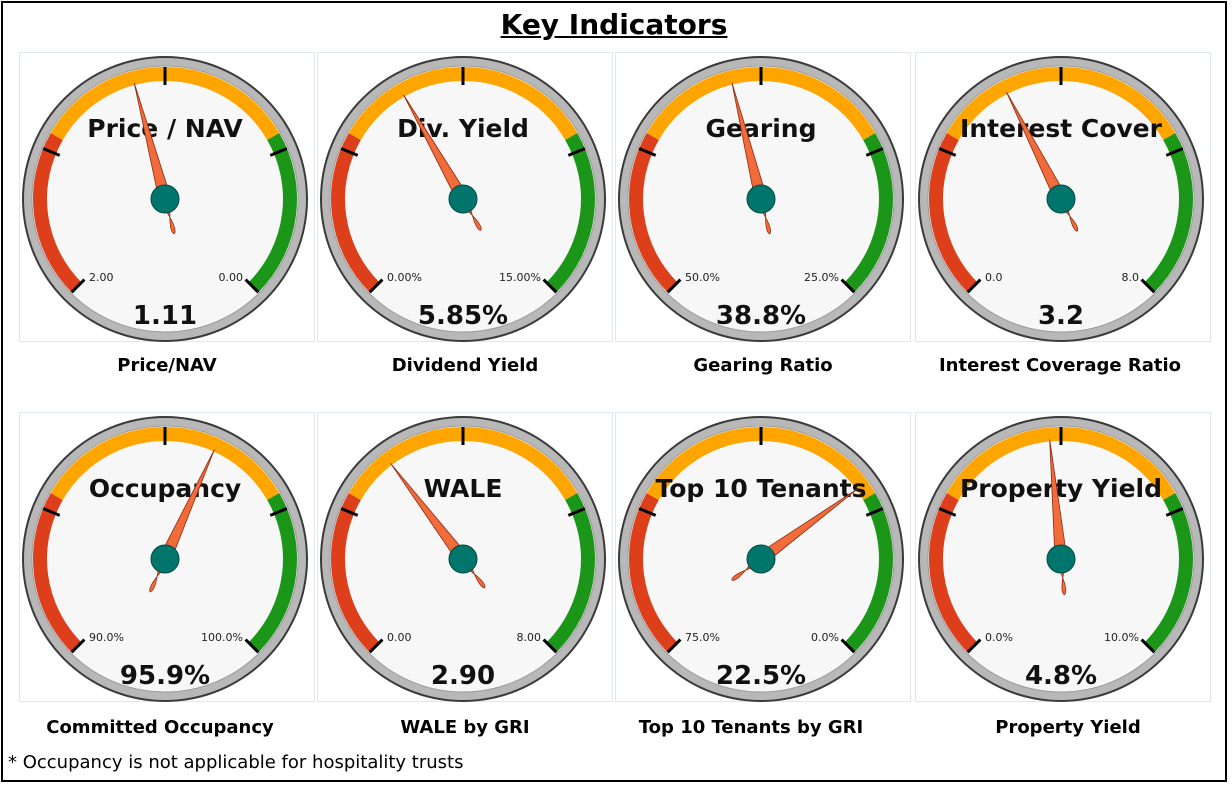  I want to click on gauge-interest-cover: 0.0 8.0 Interest Cover 3.2, so click(1061, 199).